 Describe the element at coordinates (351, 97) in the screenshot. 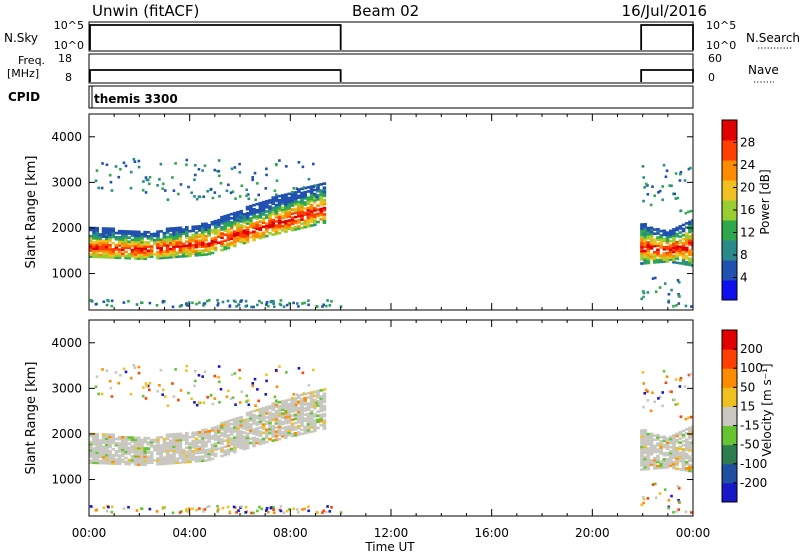

I see `cpid-panel: CPID themis 3300` at that location.